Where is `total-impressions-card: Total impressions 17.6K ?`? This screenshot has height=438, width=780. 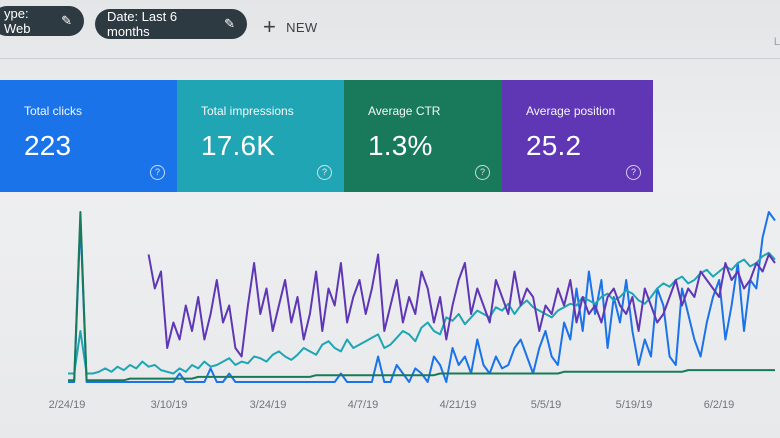 total-impressions-card: Total impressions 17.6K ? is located at coordinates (260, 136).